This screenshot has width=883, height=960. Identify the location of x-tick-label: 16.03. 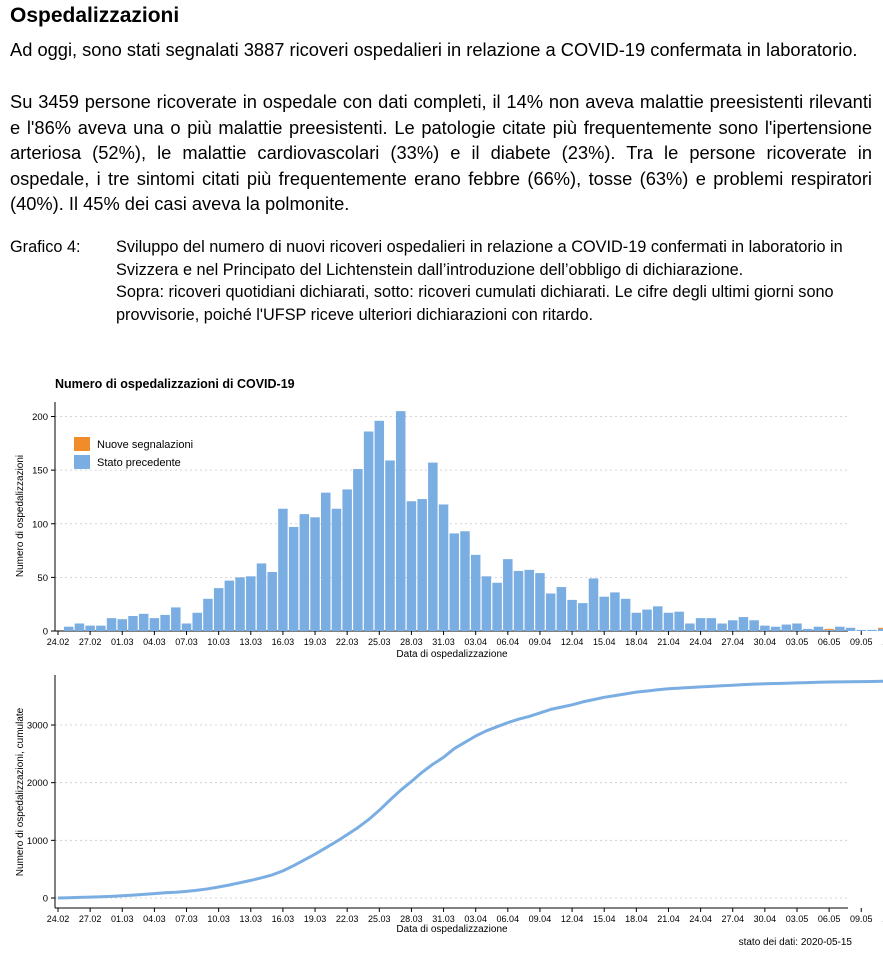
(283, 642).